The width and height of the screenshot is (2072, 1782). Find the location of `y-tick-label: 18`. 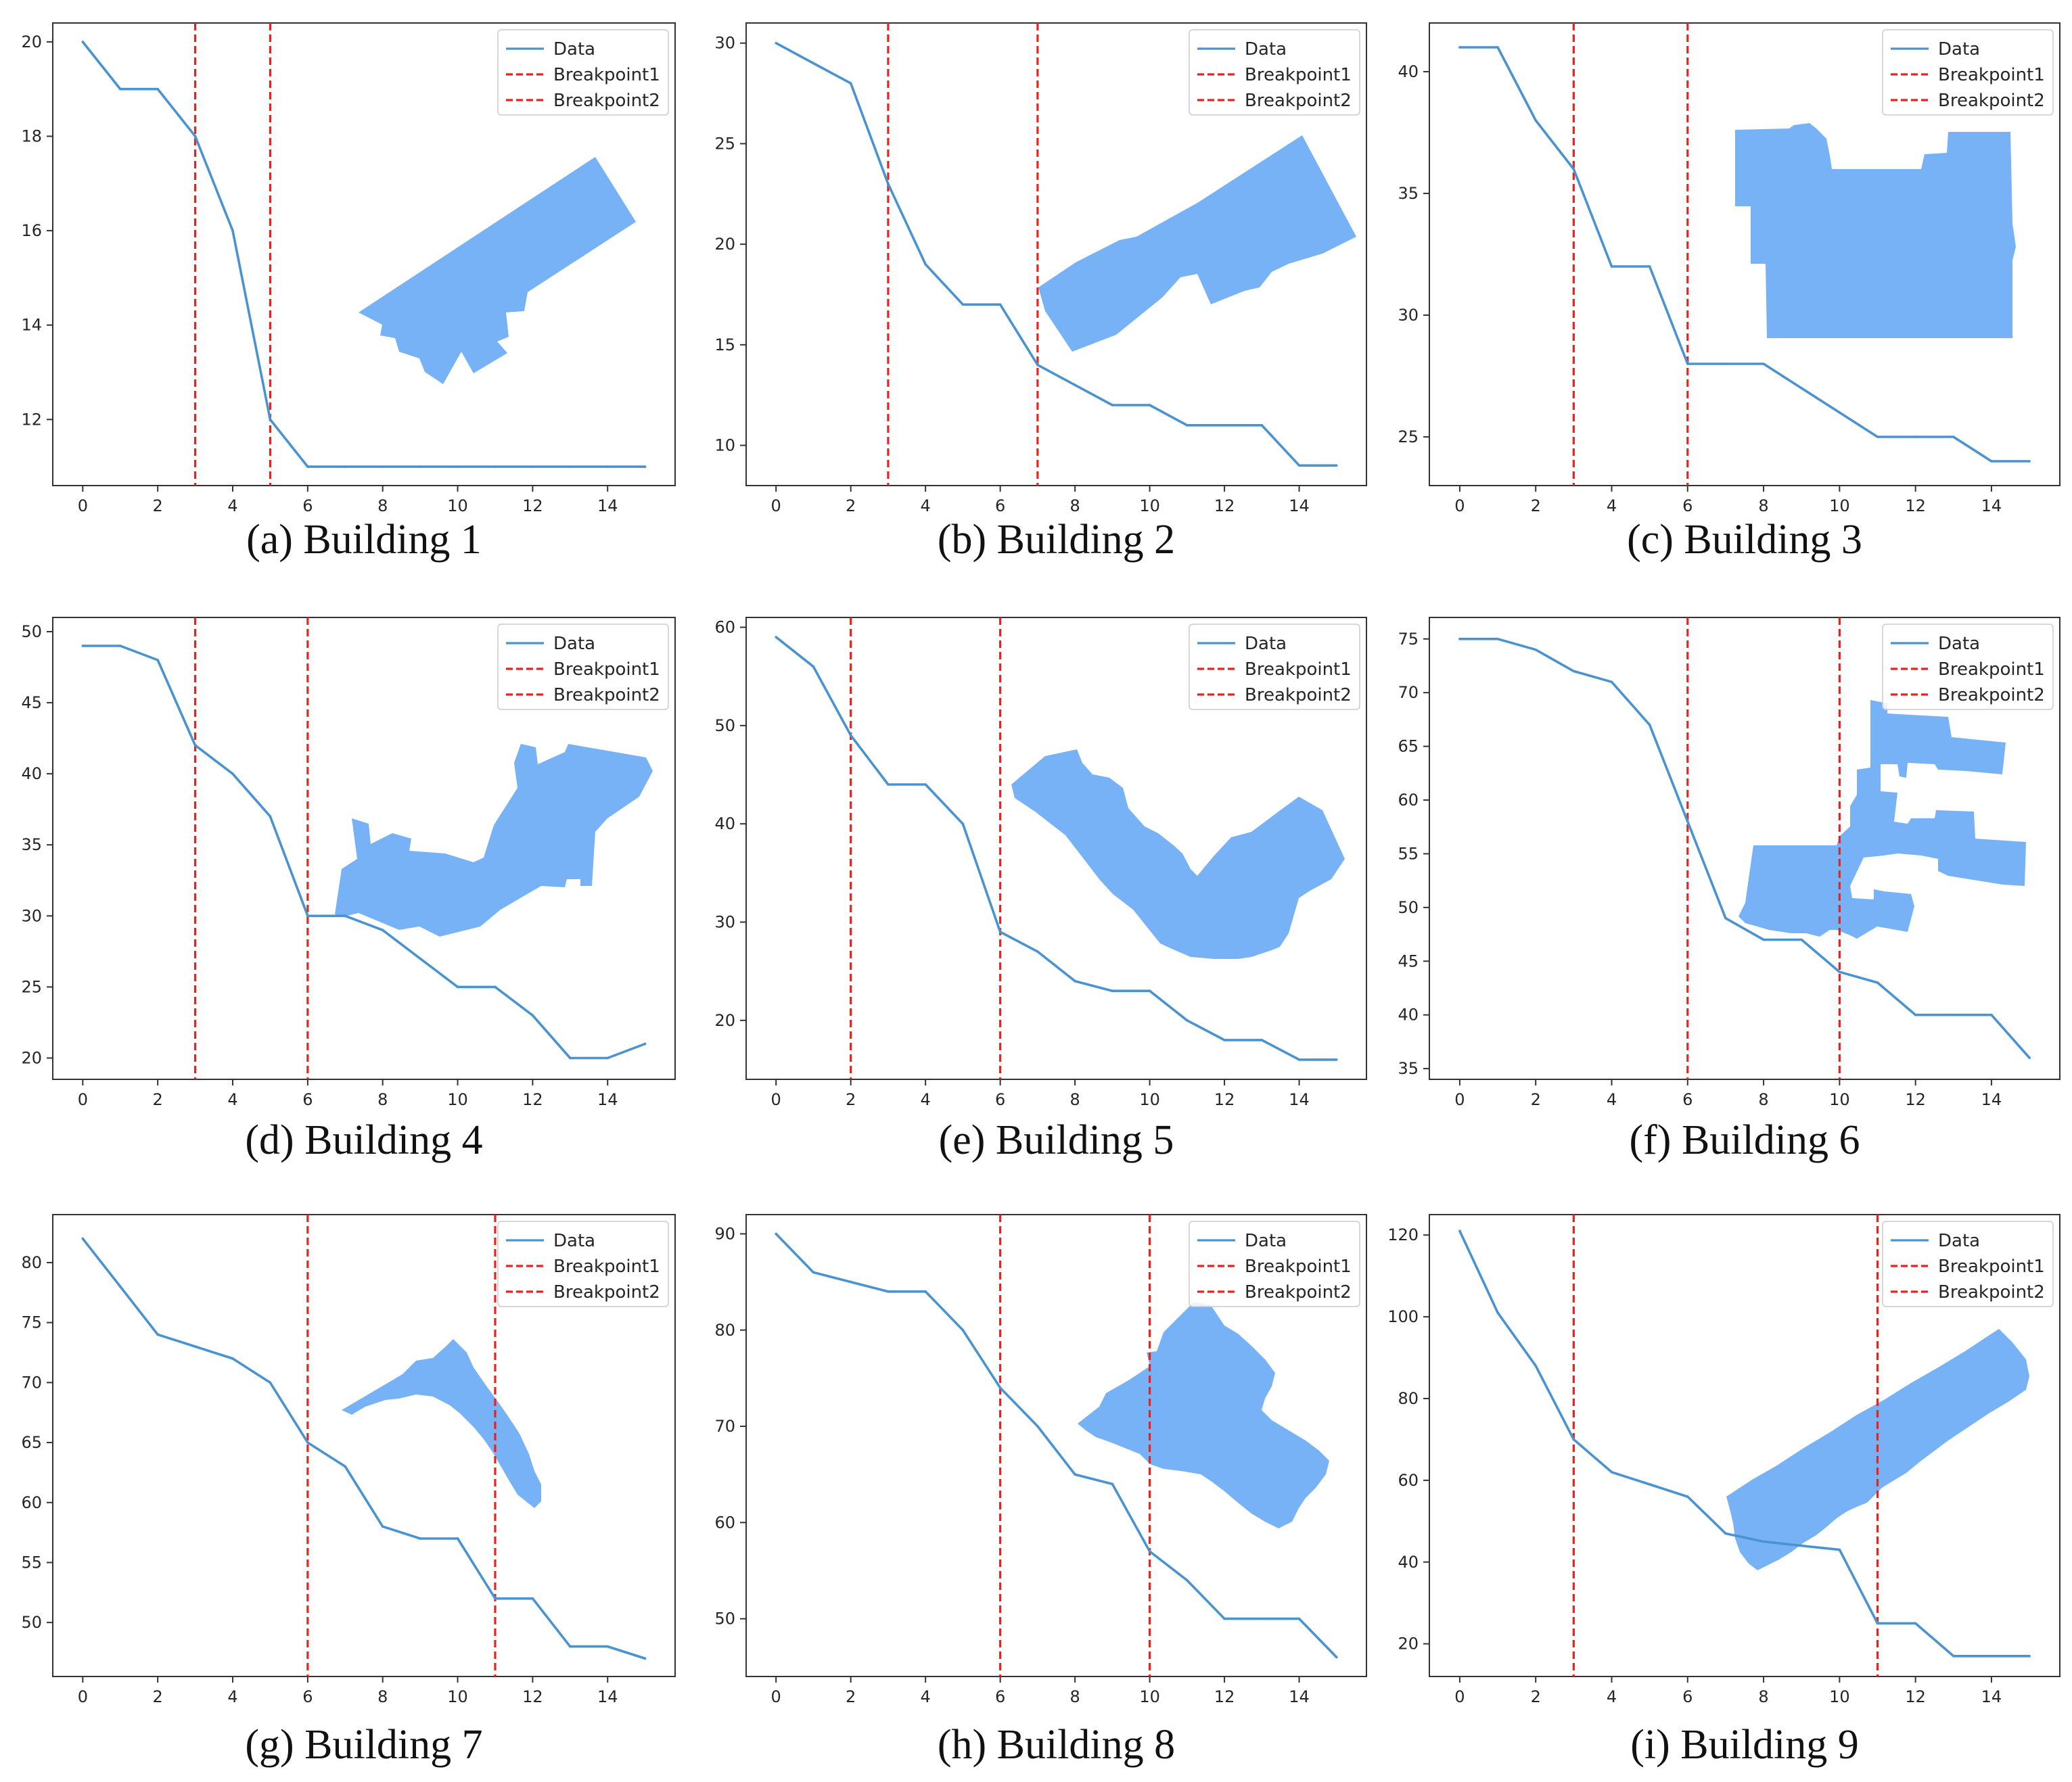

y-tick-label: 18 is located at coordinates (31, 136).